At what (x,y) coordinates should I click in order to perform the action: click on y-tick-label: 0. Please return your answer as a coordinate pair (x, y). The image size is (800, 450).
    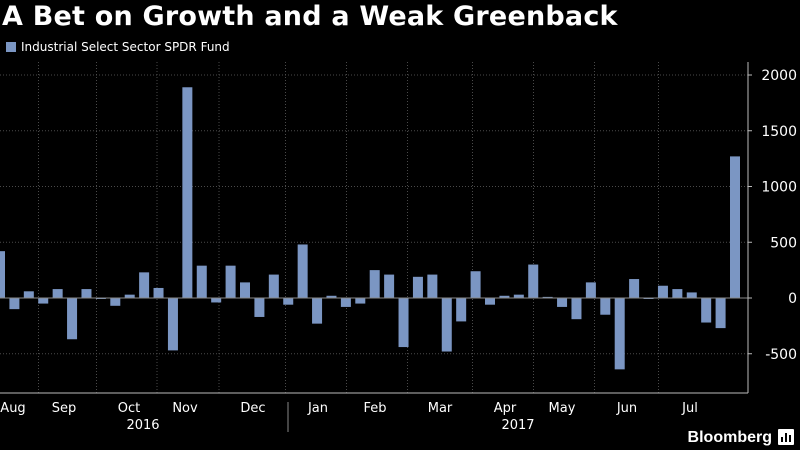
    Looking at the image, I should click on (792, 299).